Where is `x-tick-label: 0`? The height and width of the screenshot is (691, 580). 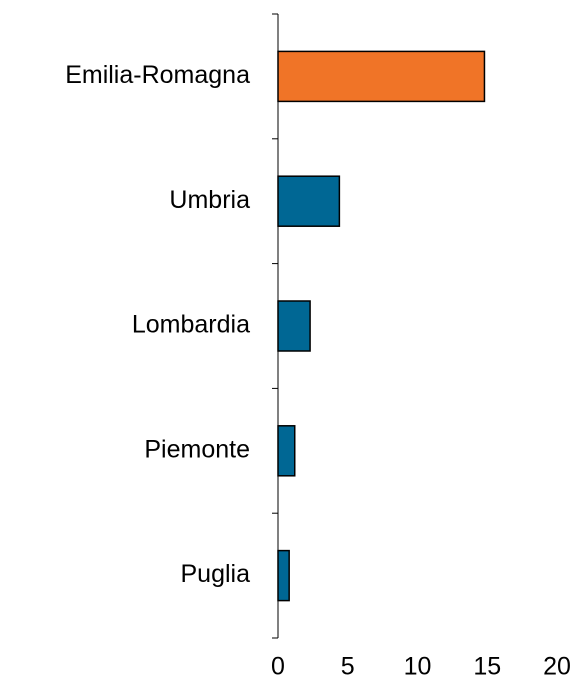
x-tick-label: 0 is located at coordinates (278, 667).